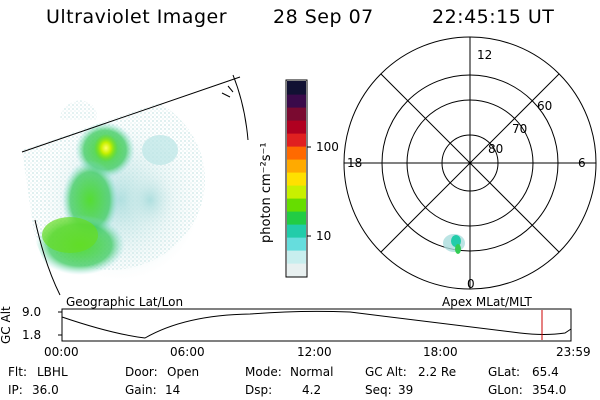  I want to click on orbit-plot, so click(315, 325).